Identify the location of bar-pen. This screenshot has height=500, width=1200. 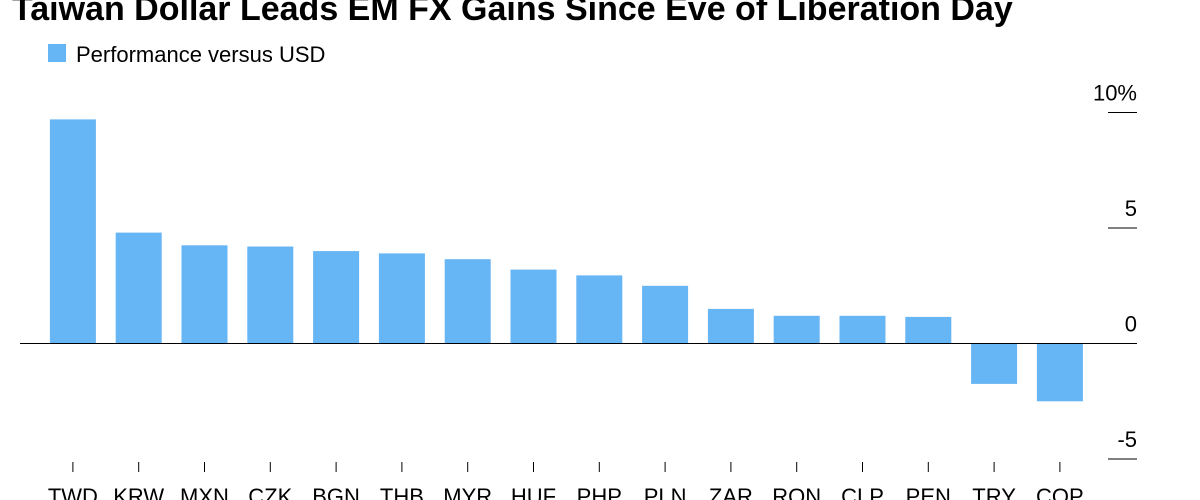
(928, 330).